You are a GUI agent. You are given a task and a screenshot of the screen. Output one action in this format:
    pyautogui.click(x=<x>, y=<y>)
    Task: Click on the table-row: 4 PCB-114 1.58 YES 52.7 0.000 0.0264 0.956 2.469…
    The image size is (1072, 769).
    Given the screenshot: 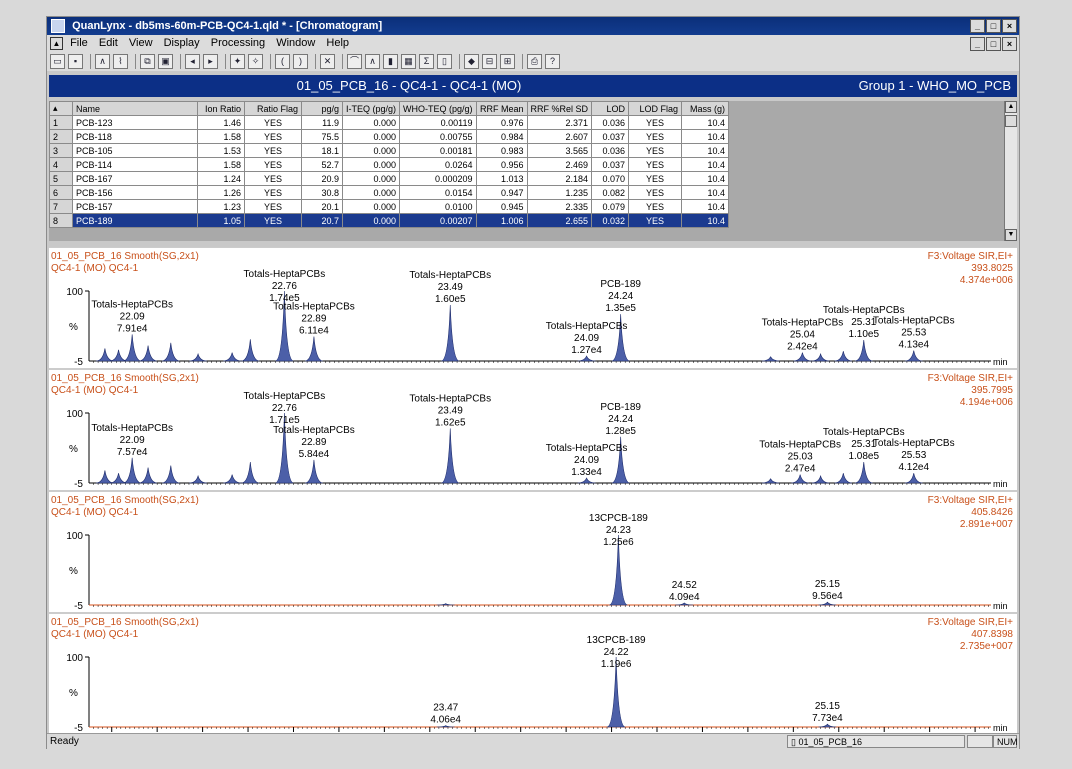 What is the action you would take?
    pyautogui.click(x=389, y=164)
    